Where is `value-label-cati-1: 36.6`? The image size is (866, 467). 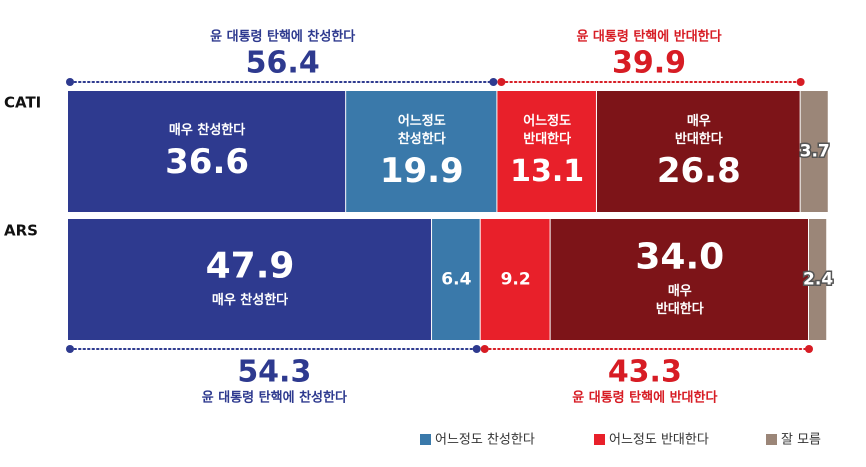
value-label-cati-1: 36.6 is located at coordinates (207, 162).